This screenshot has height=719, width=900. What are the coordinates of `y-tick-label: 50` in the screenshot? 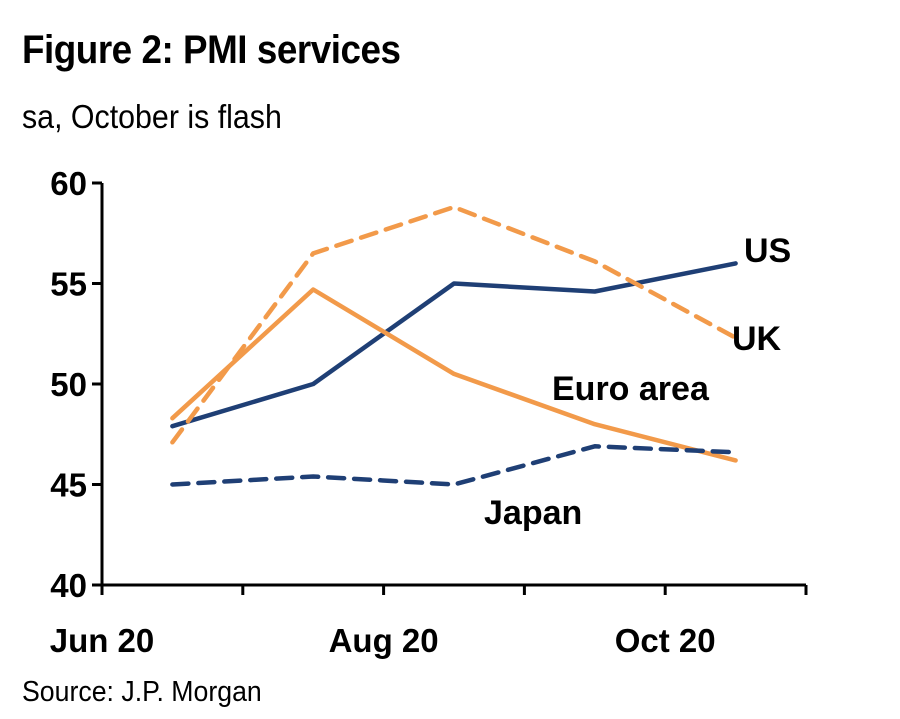 It's located at (68, 384).